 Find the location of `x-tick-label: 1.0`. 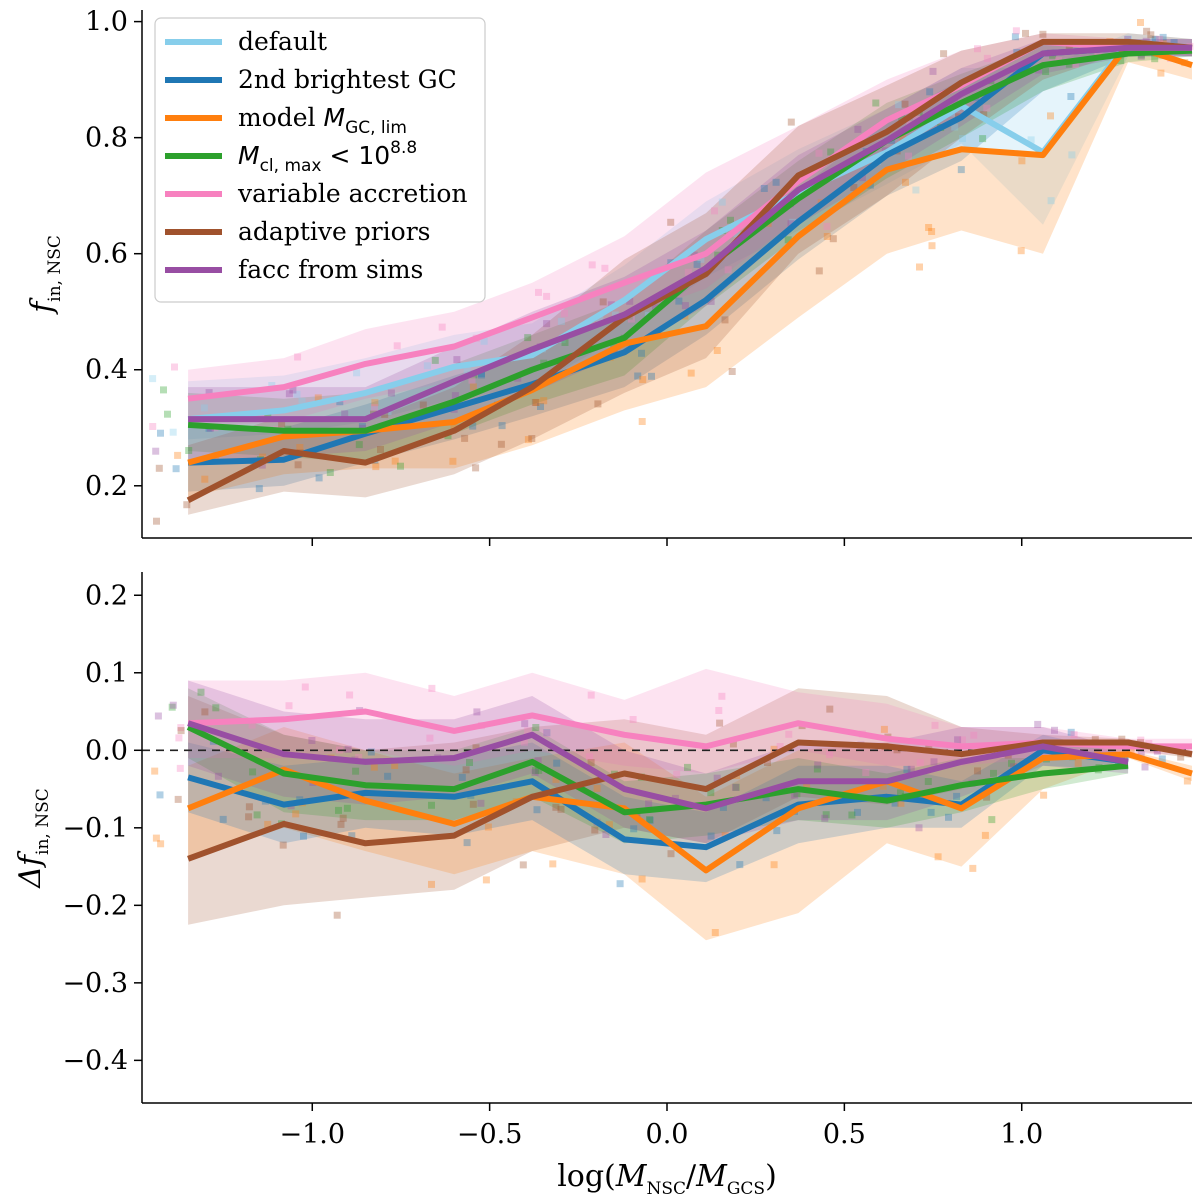

x-tick-label: 1.0 is located at coordinates (1021, 1134).